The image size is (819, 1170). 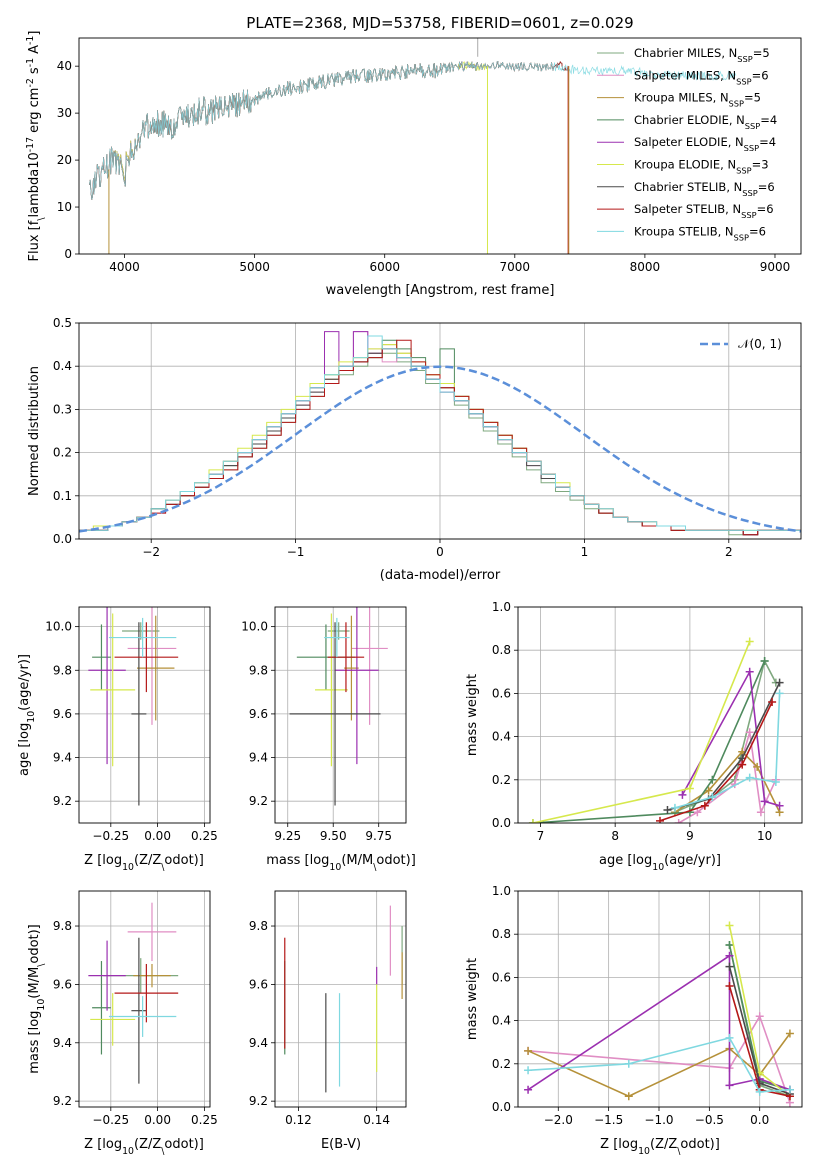 What do you see at coordinates (62, 539) in the screenshot?
I see `panel2-ytick-label: 0.0` at bounding box center [62, 539].